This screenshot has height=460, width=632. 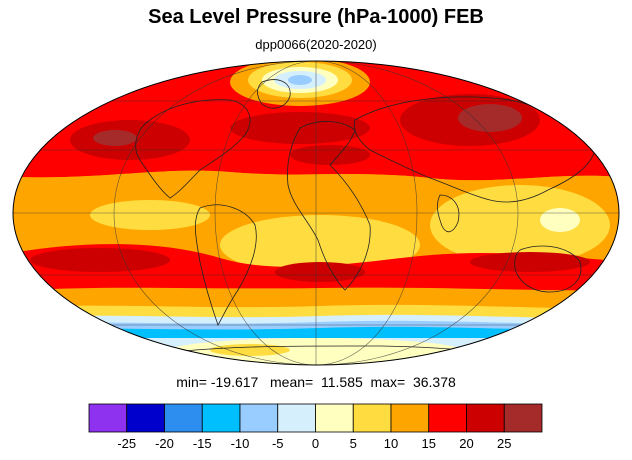 I want to click on colorbar-tick-label: -25, so click(x=127, y=443).